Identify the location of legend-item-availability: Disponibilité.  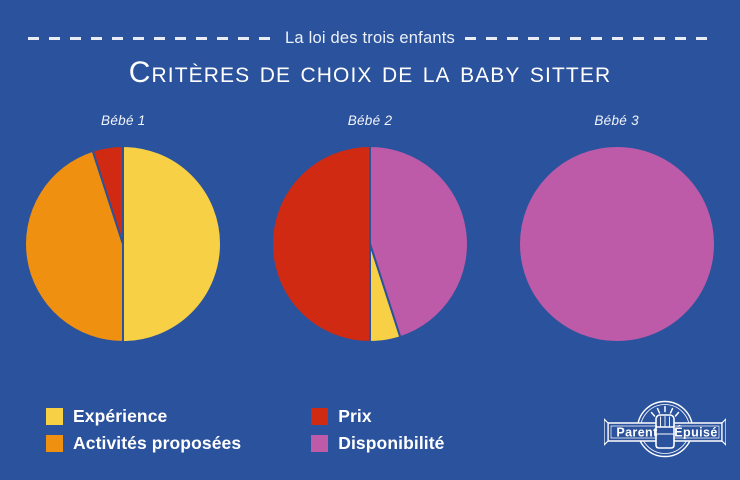
(377, 443).